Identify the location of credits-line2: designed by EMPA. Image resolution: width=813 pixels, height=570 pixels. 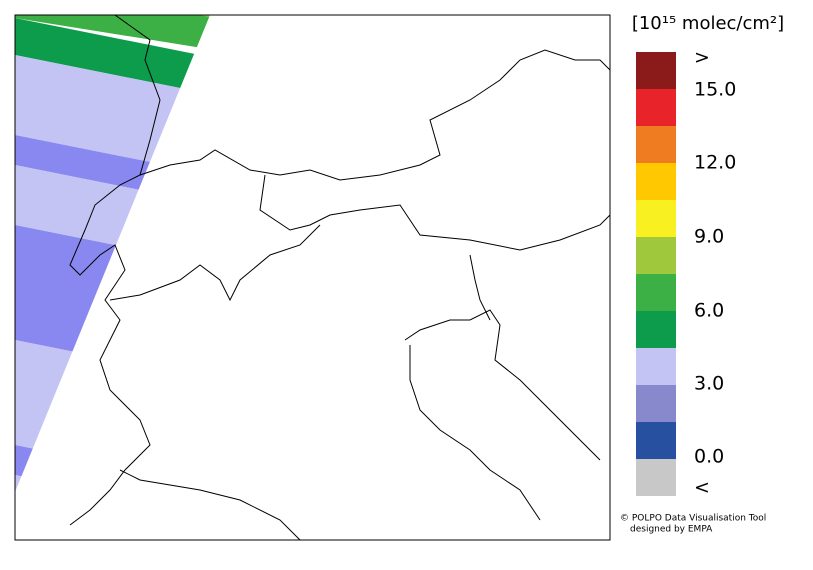
(671, 530).